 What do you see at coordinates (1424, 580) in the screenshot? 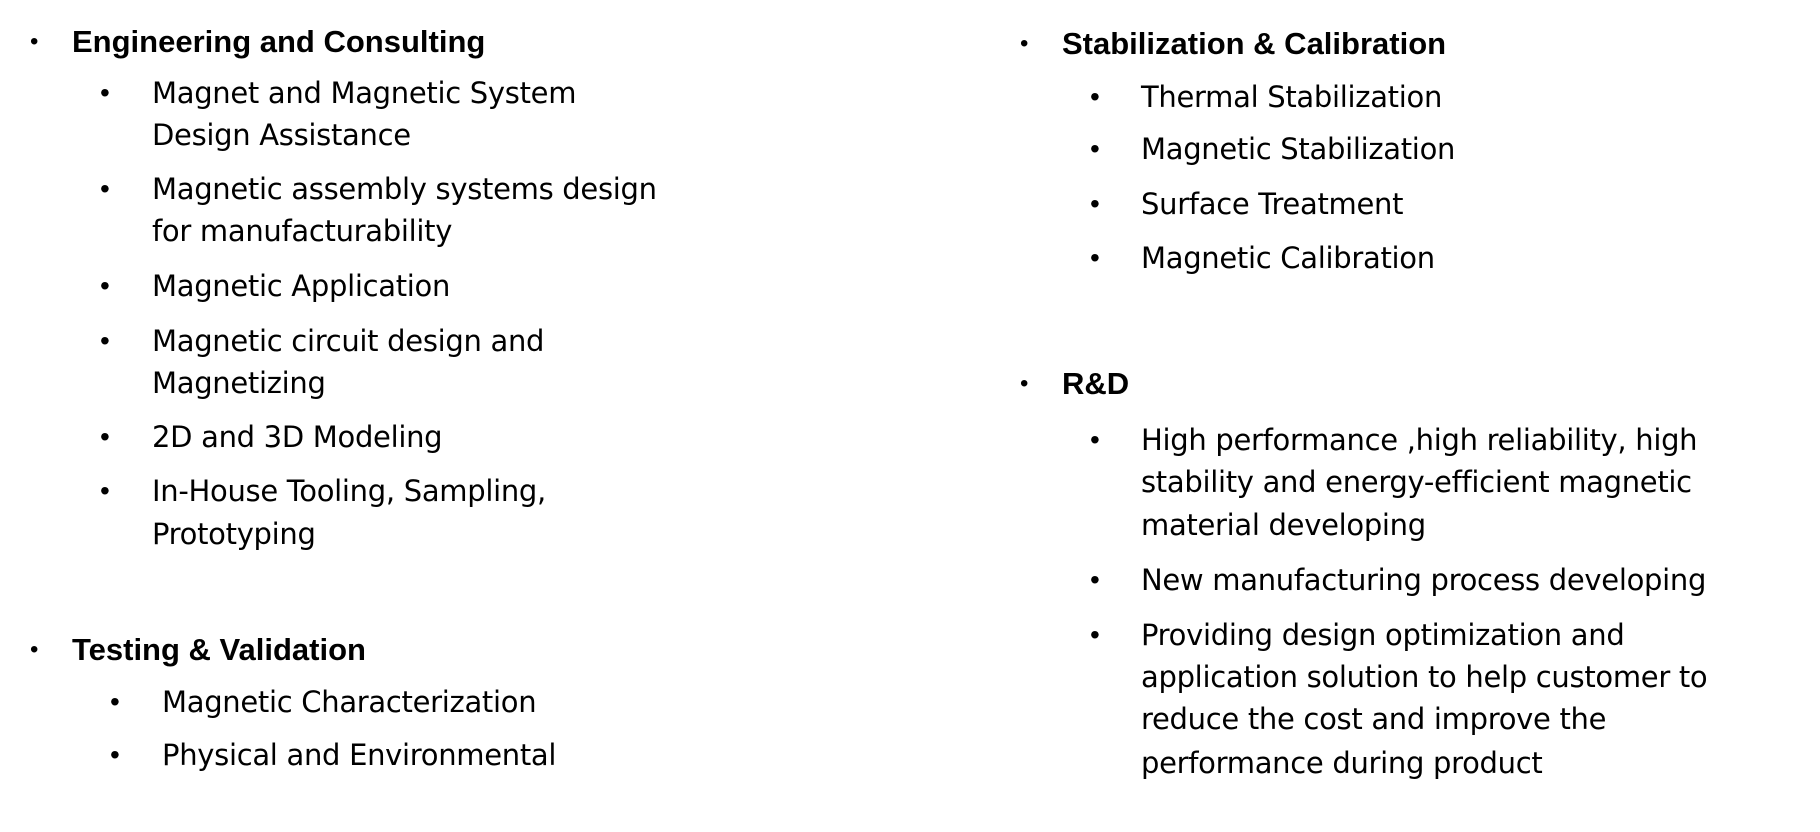
I see `list-item: New manufacturing process developing` at bounding box center [1424, 580].